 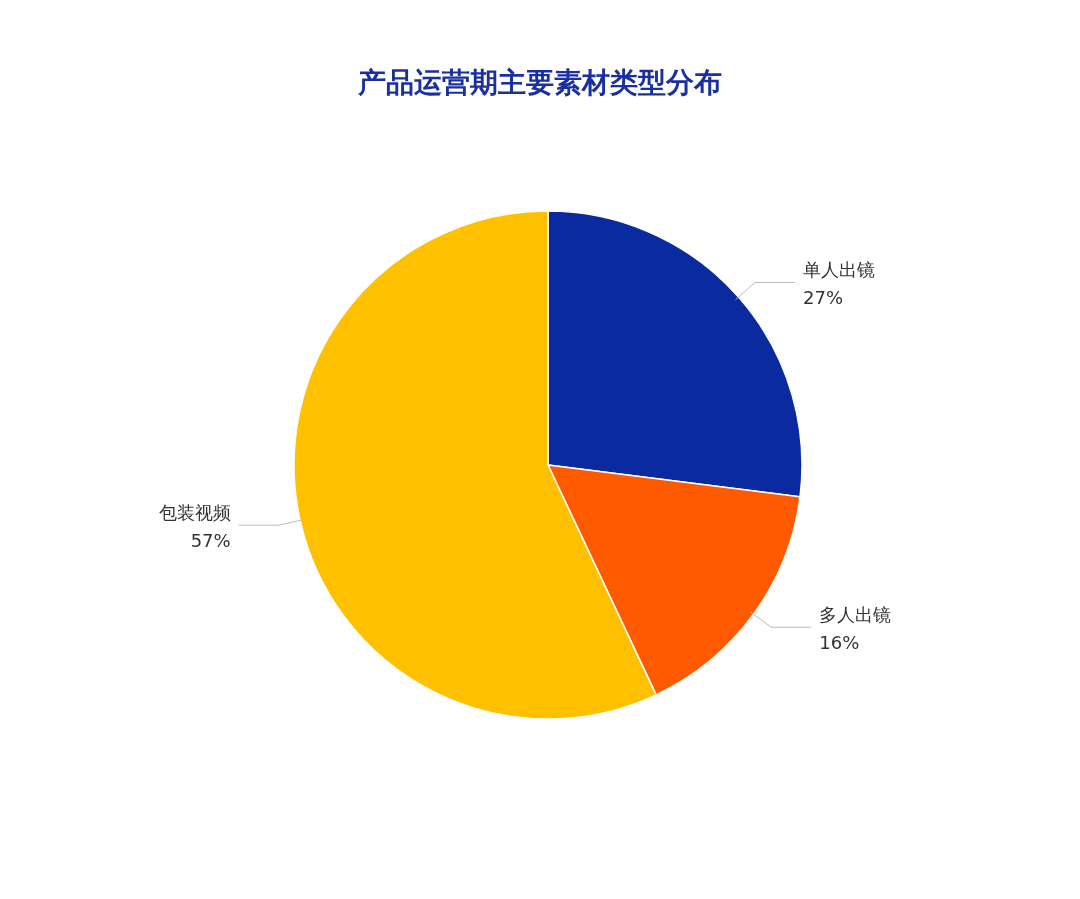 I want to click on data-label: 27%, so click(x=823, y=298).